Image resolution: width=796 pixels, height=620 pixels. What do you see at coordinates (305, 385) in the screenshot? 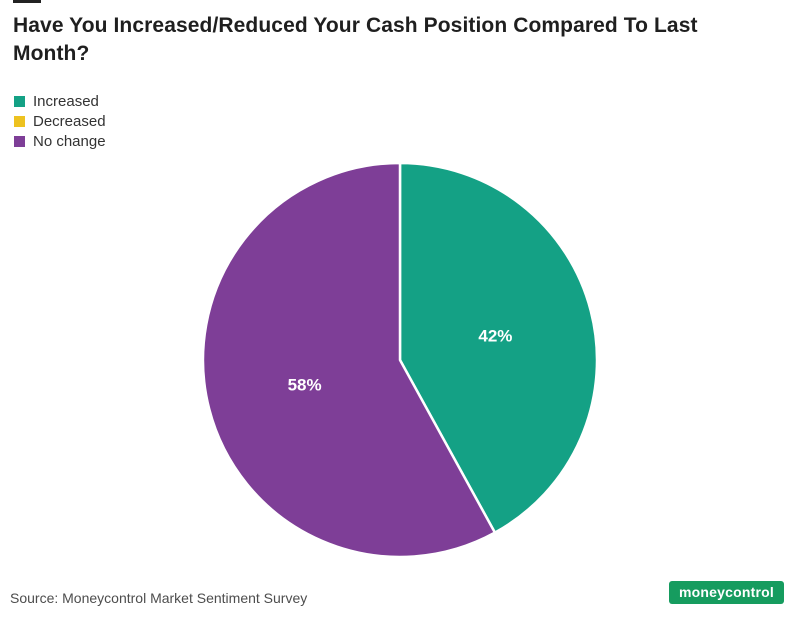
I see `pie-slice-label: 58%` at bounding box center [305, 385].